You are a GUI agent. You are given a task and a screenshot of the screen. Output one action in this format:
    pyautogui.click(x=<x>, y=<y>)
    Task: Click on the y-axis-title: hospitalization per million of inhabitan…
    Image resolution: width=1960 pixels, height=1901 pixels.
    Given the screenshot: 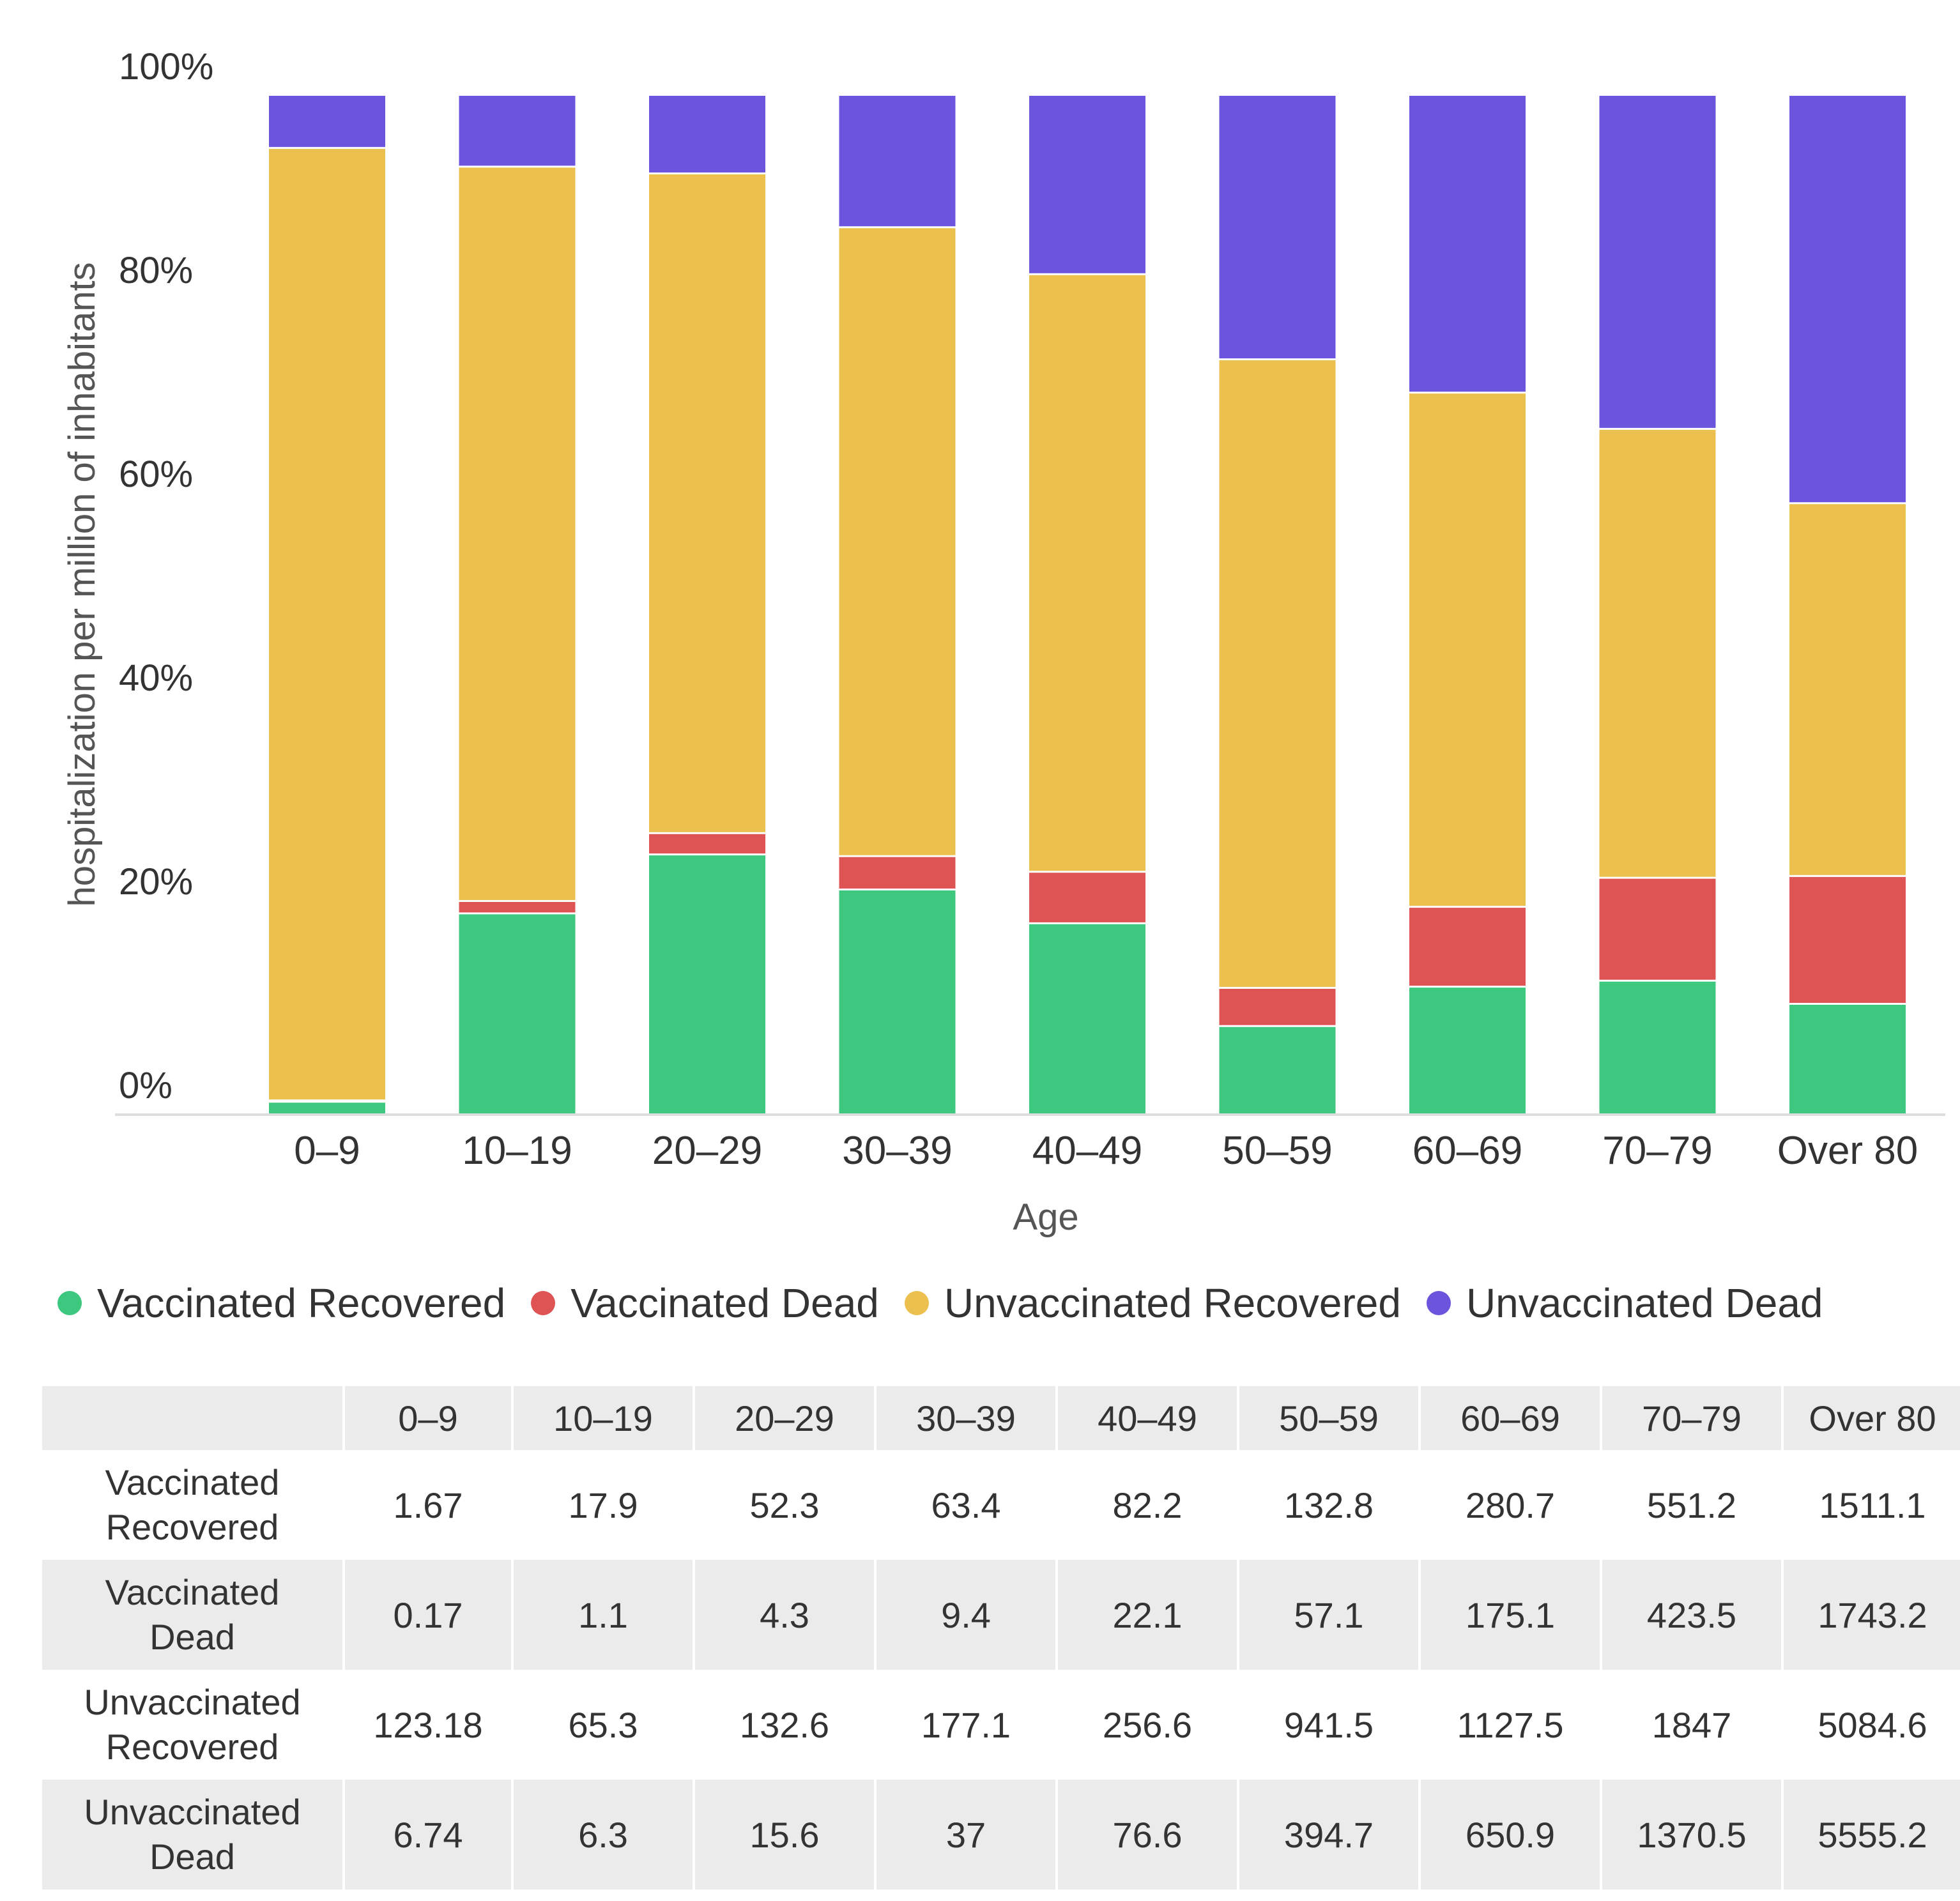 What is the action you would take?
    pyautogui.click(x=82, y=584)
    